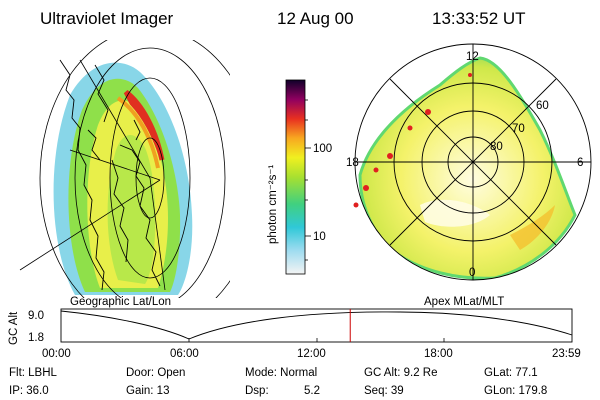  I want to click on aurora-inner-fill, so click(131, 209).